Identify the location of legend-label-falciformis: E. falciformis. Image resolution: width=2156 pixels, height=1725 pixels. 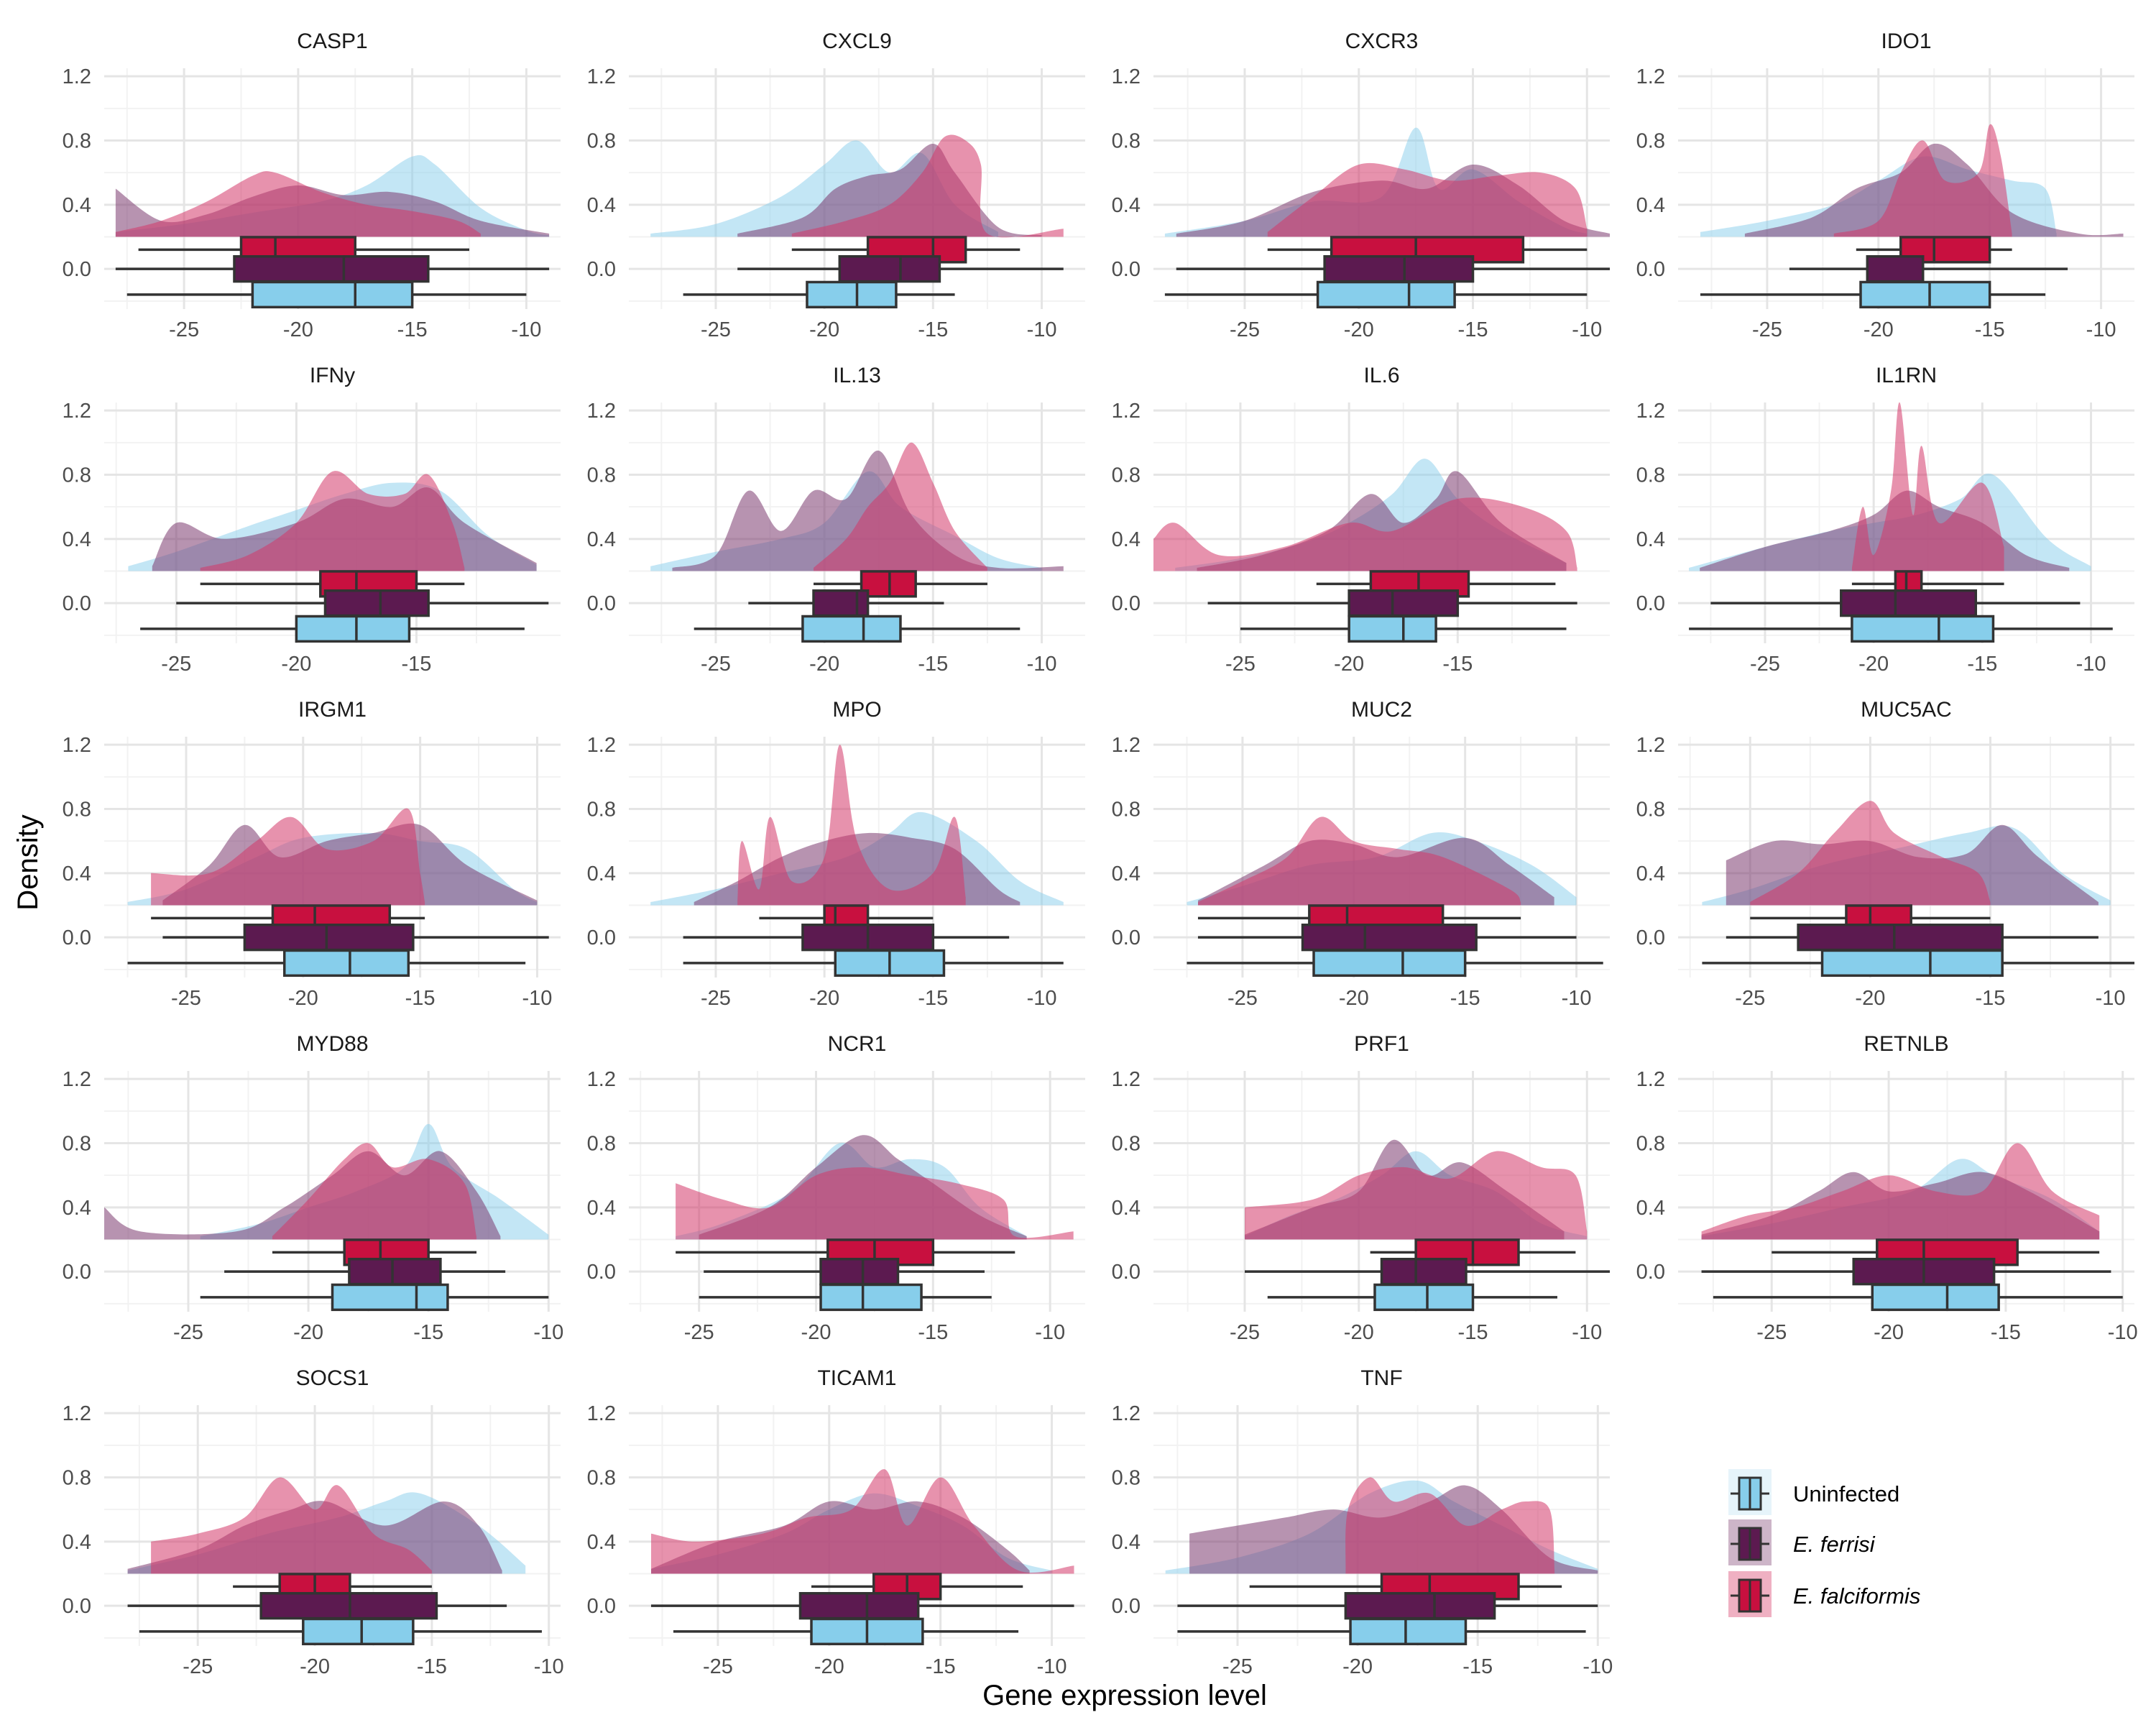
(1857, 1596).